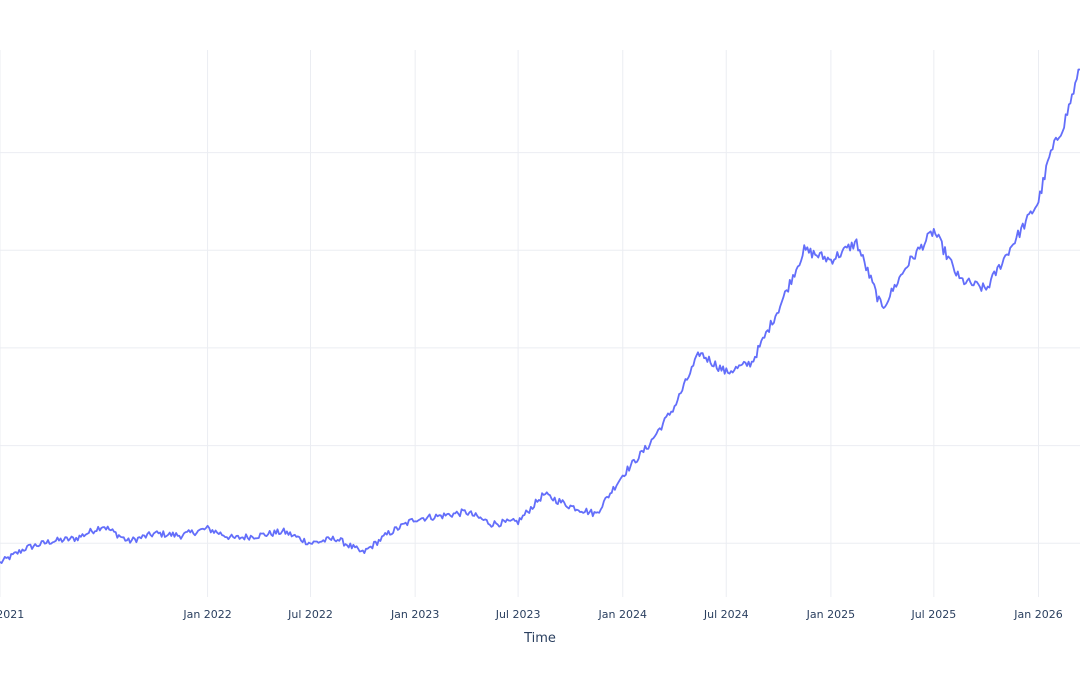 The height and width of the screenshot is (675, 1080). Describe the element at coordinates (518, 614) in the screenshot. I see `x-tick-label: Jul 2023` at that location.